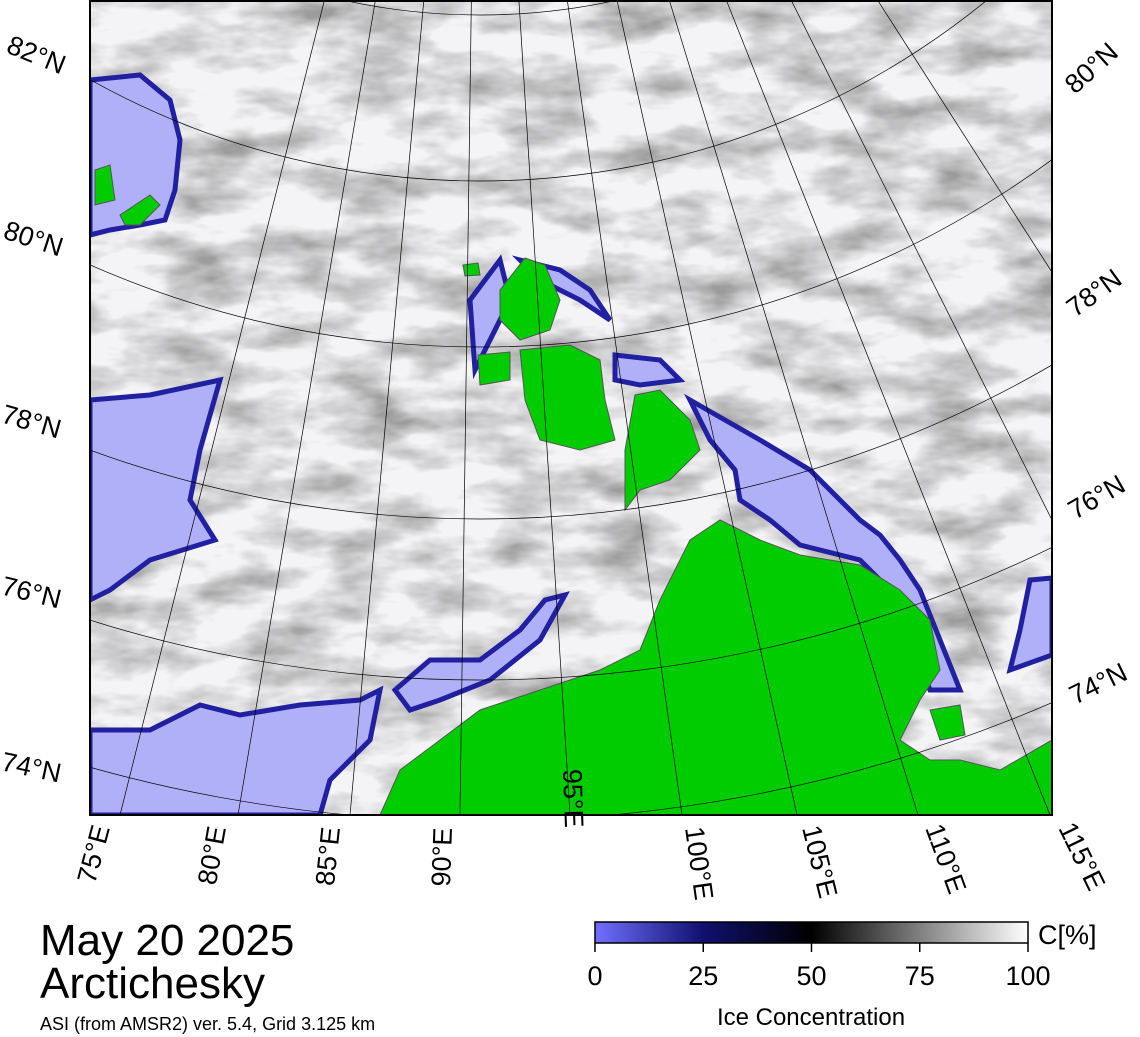 The height and width of the screenshot is (1037, 1140). What do you see at coordinates (594, 976) in the screenshot?
I see `colorbar-tick-label: 0` at bounding box center [594, 976].